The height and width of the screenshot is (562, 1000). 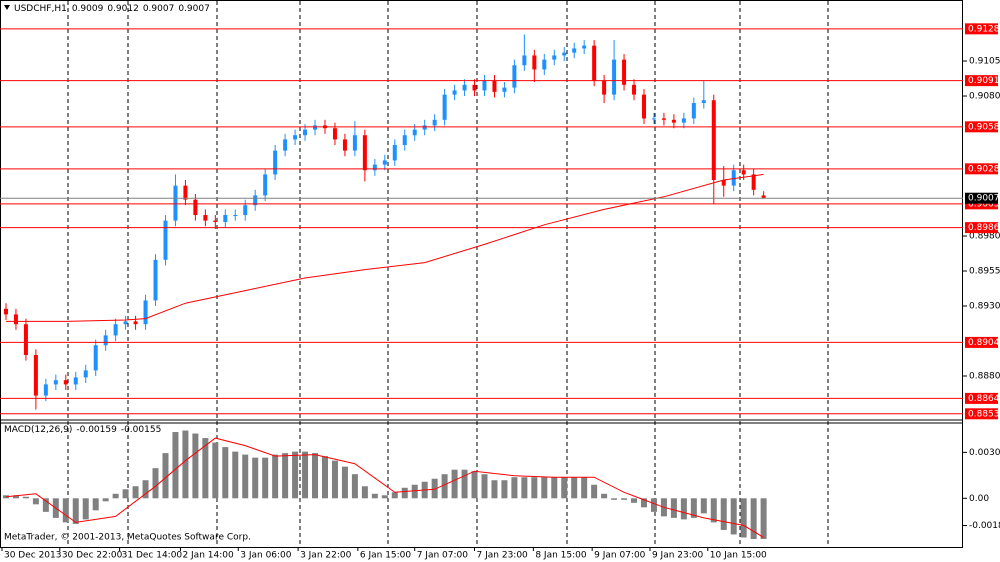 What do you see at coordinates (386, 556) in the screenshot?
I see `x-tick-label: 6 Jan 15:00` at bounding box center [386, 556].